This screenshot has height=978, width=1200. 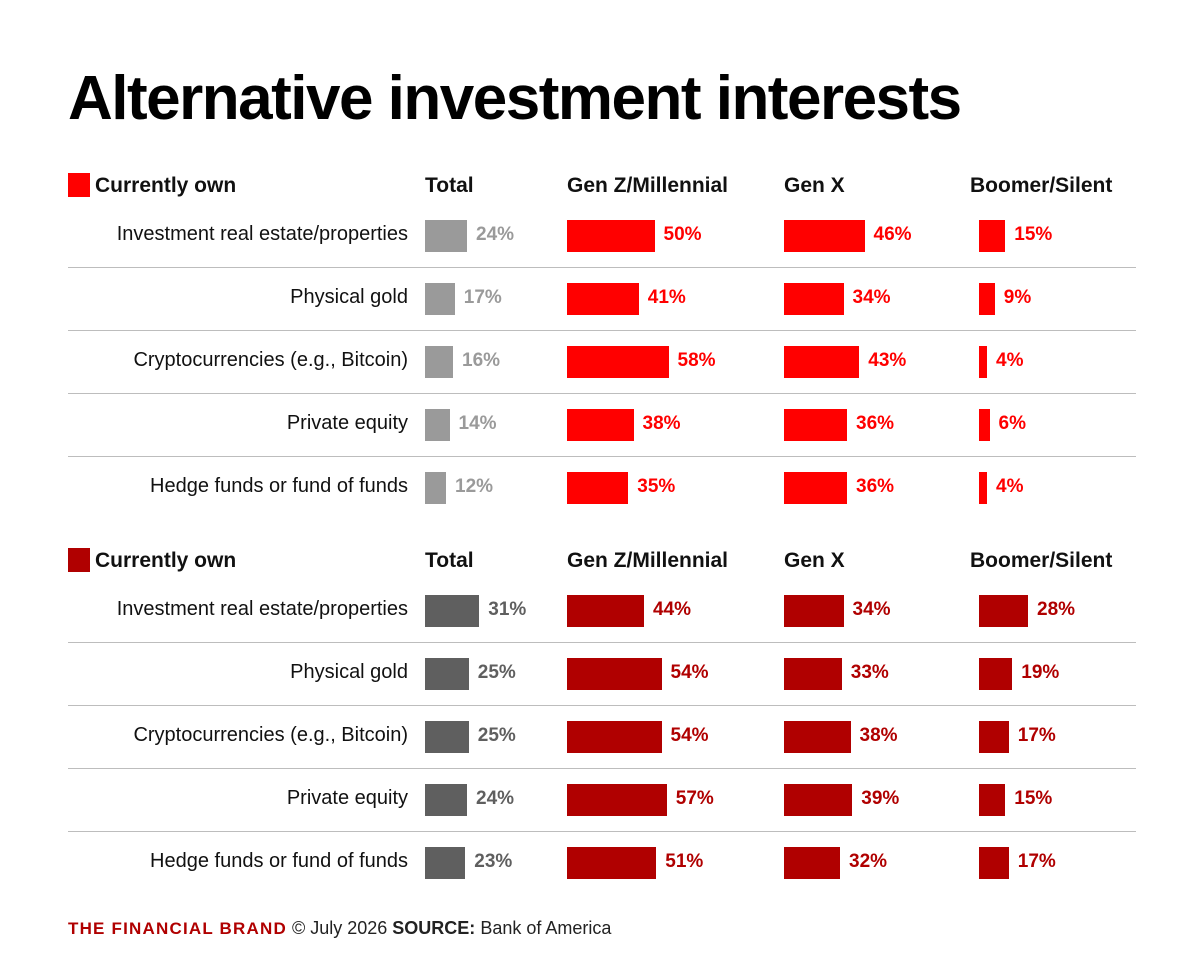 I want to click on value-label-genx: 38%, so click(x=878, y=735).